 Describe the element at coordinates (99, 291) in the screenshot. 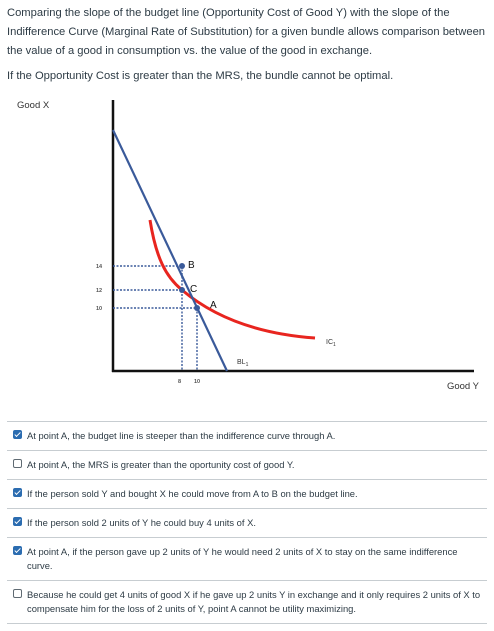

I see `y-tick-12: 12` at that location.